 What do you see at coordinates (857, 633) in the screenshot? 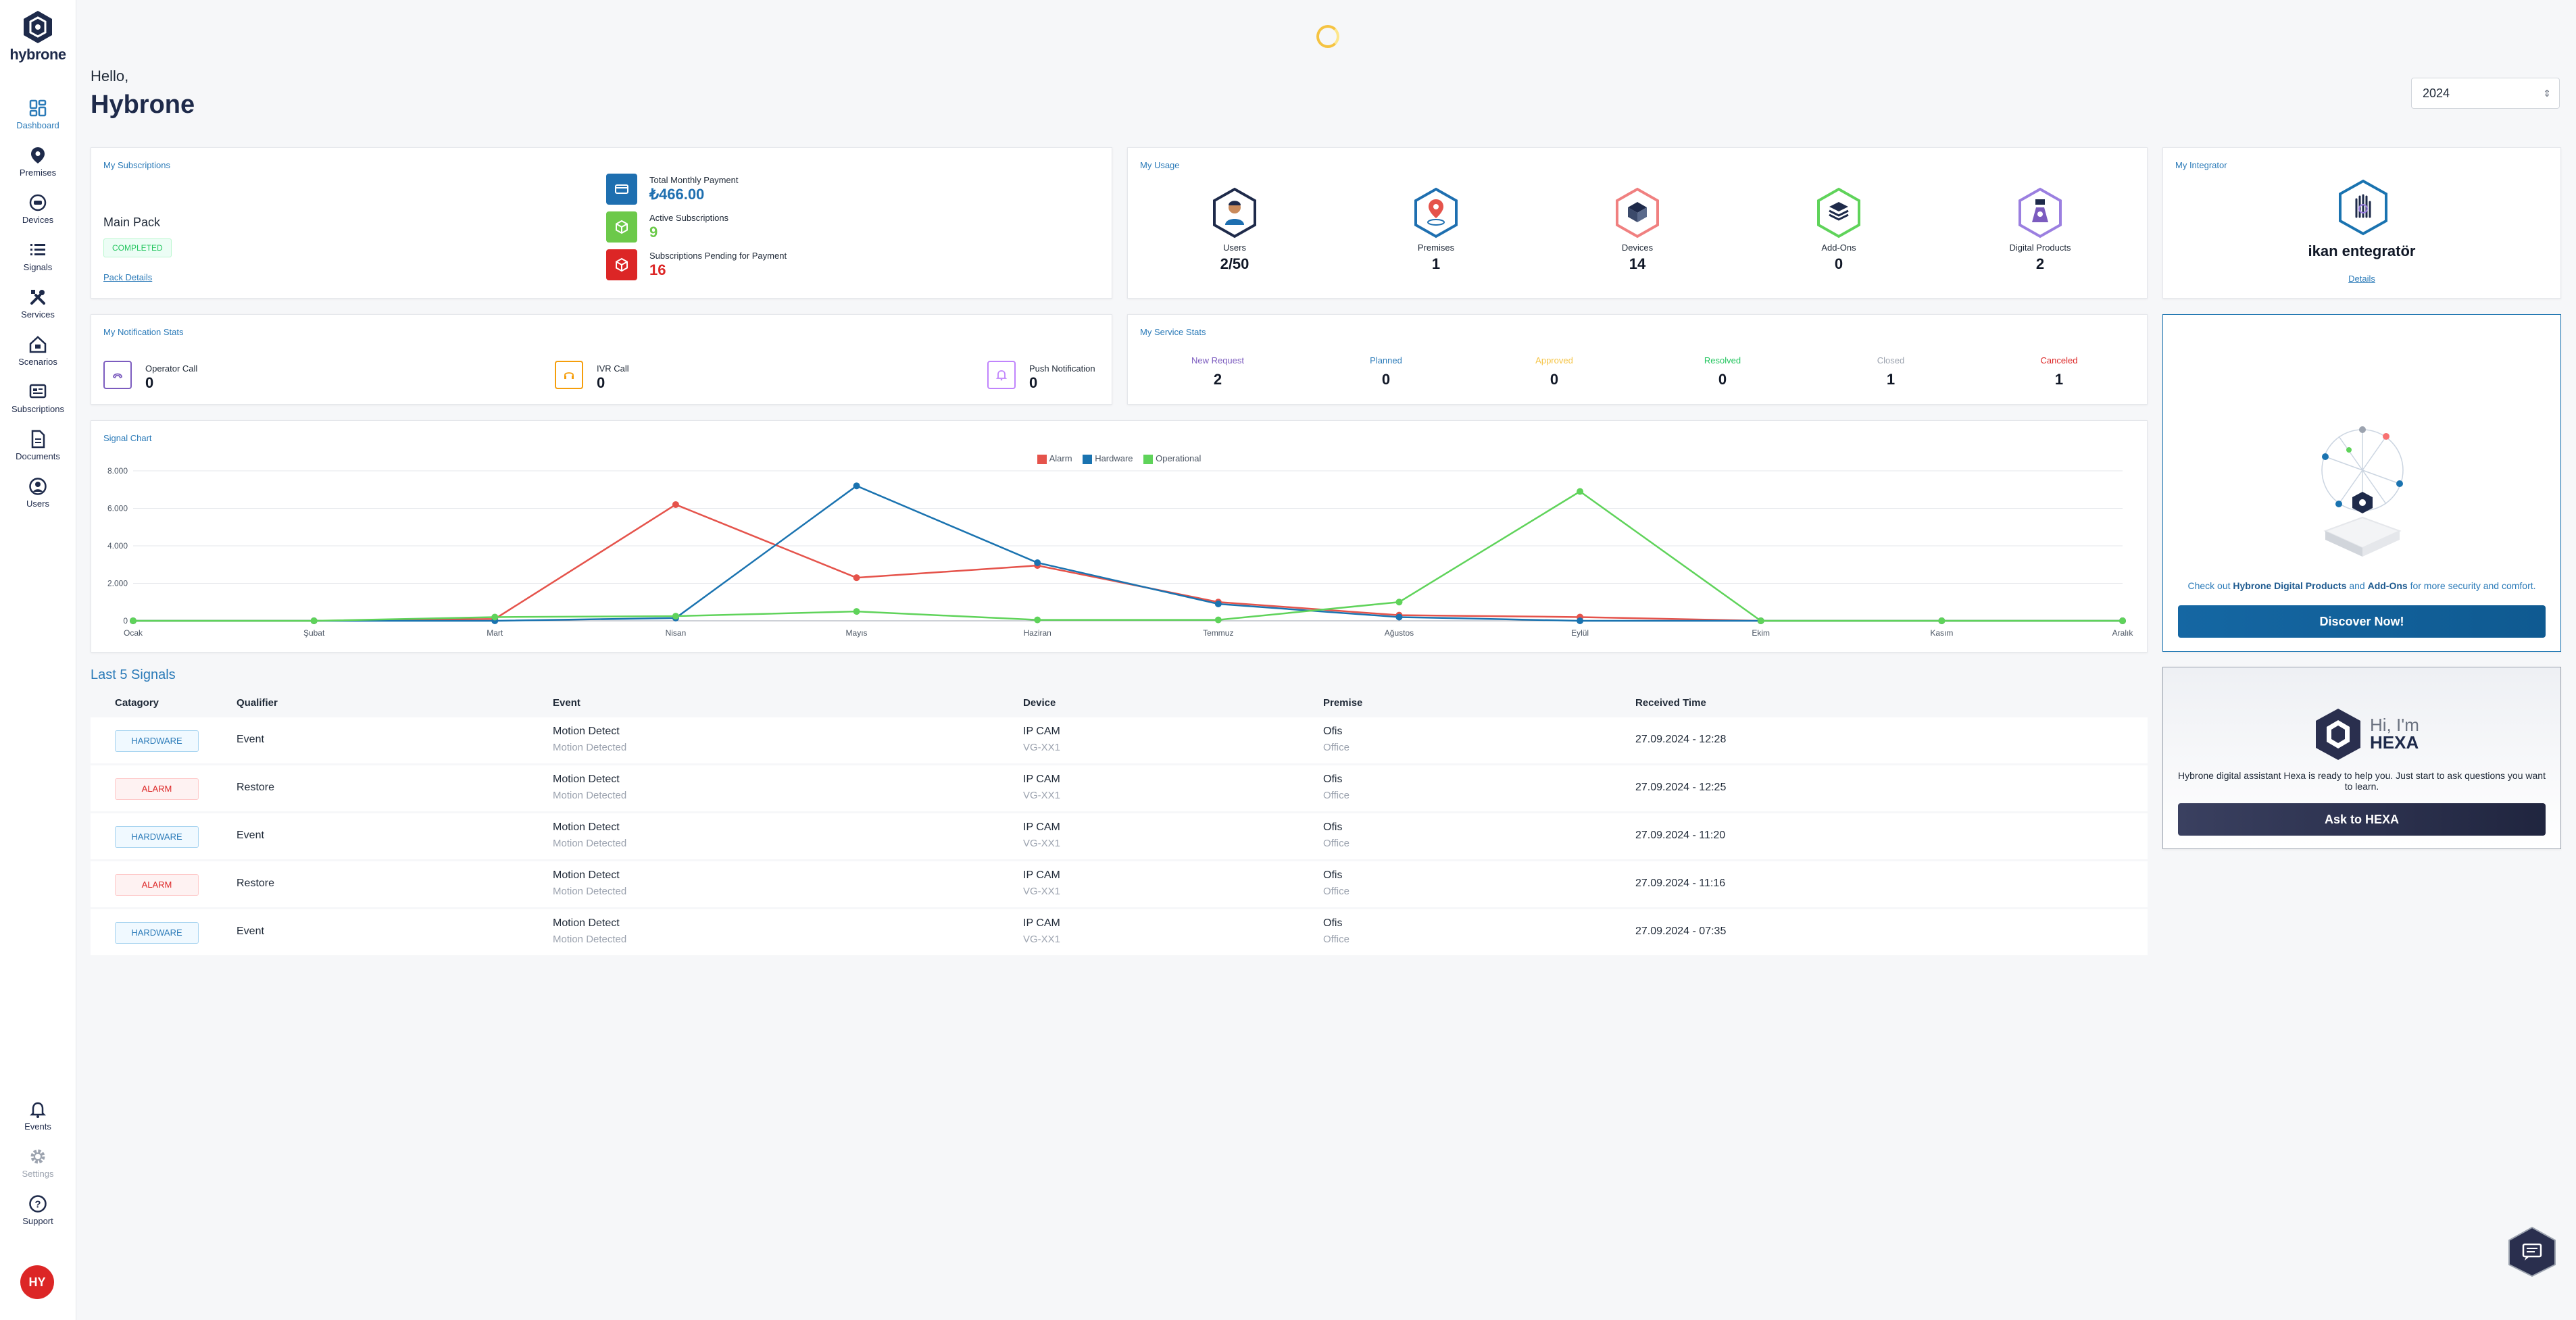
I see `x-tick-label: Mayıs` at bounding box center [857, 633].